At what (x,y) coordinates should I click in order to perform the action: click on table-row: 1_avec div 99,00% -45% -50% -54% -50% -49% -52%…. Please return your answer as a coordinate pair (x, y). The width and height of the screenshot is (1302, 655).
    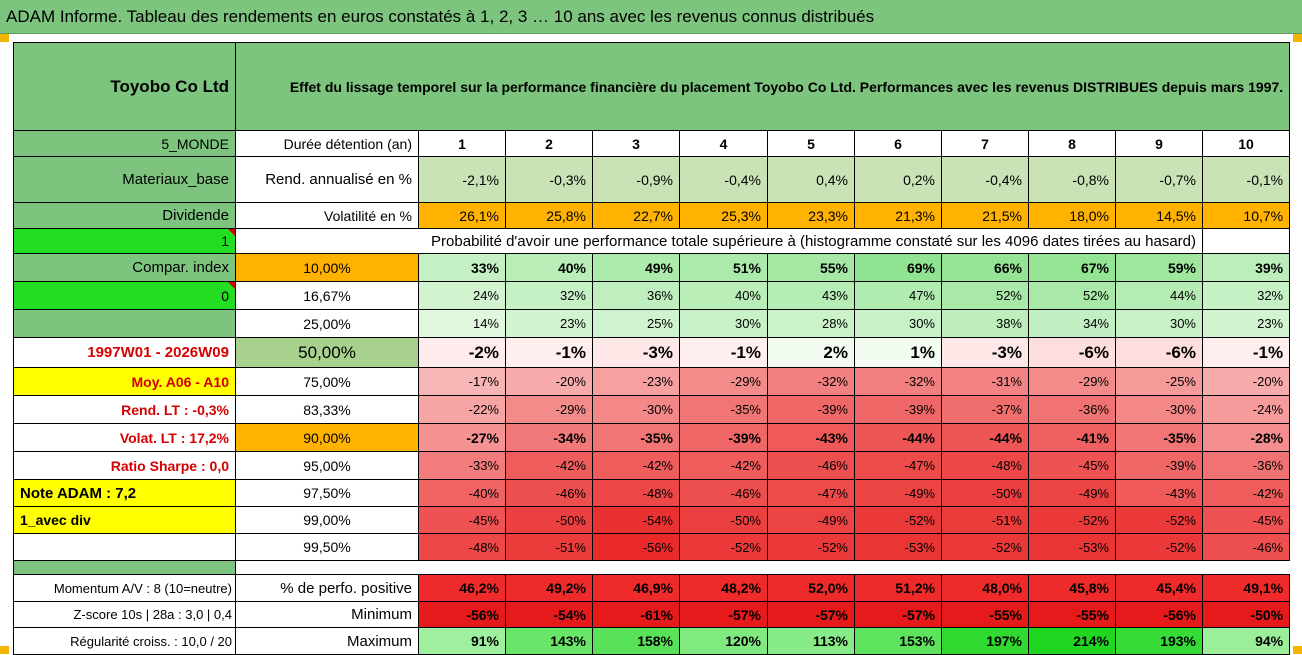
    Looking at the image, I should click on (652, 520).